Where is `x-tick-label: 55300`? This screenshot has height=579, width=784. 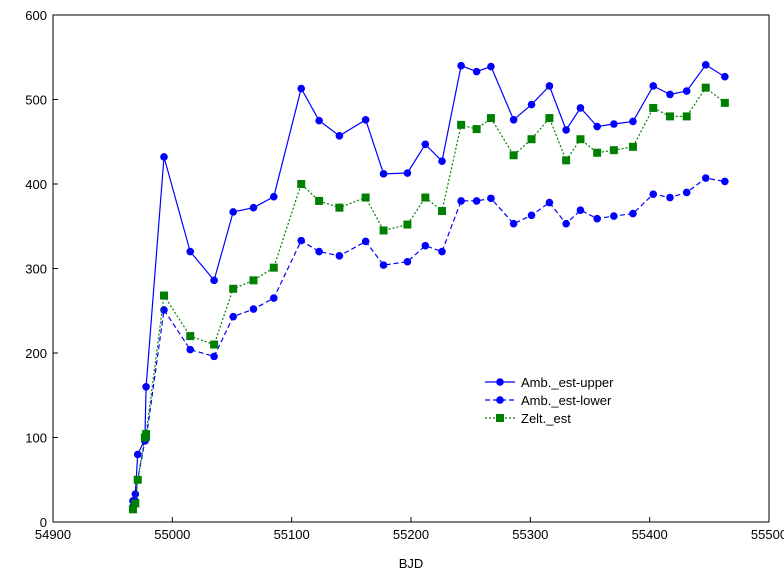 x-tick-label: 55300 is located at coordinates (530, 534).